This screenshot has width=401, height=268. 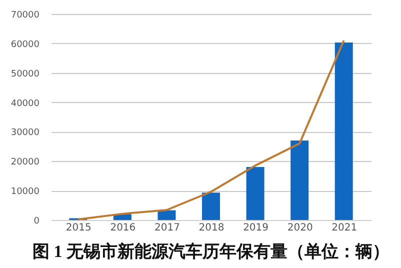 I want to click on x-tick-label: 2016, so click(x=123, y=228).